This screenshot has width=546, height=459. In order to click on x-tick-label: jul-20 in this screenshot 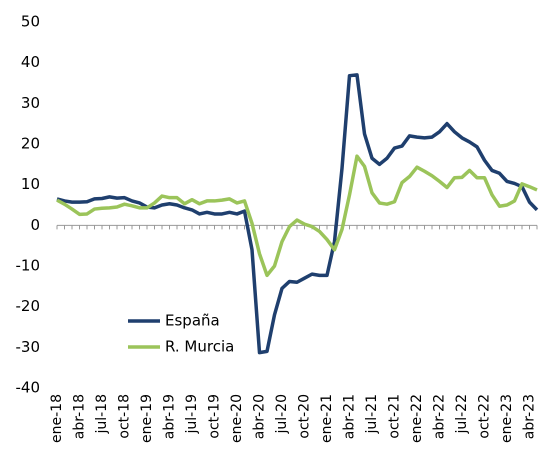, I will do `click(282, 414)`.